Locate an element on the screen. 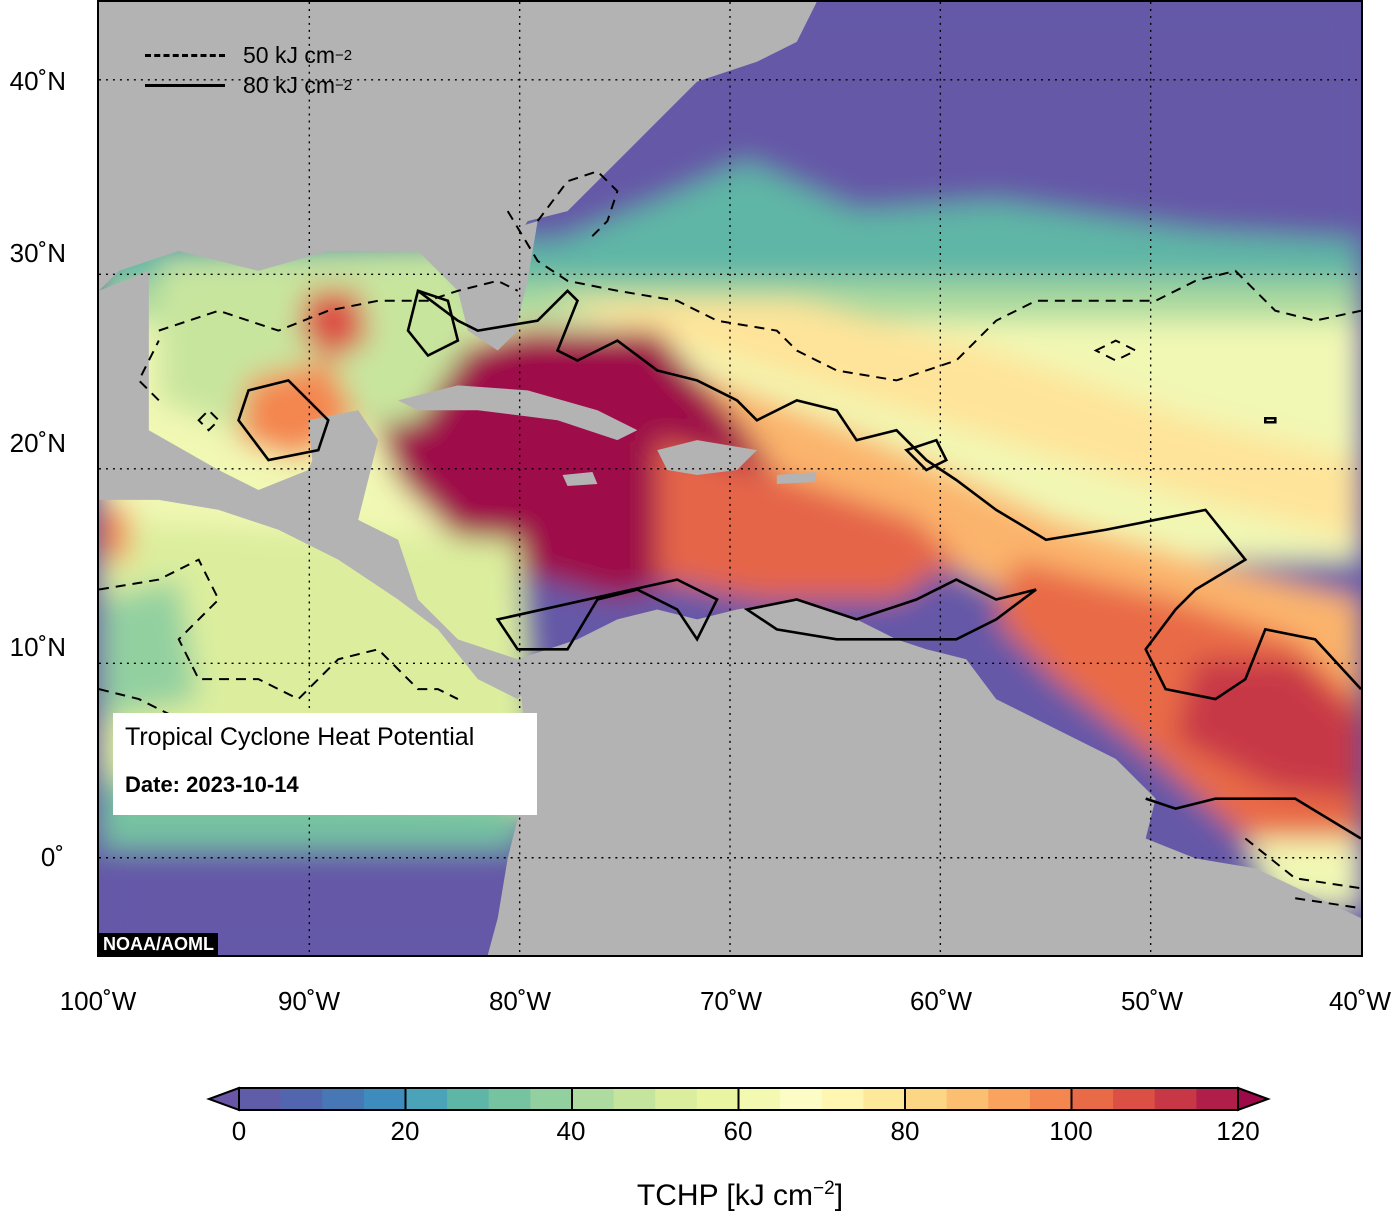 The image size is (1400, 1217). legend-50-label: 50 kJ cm is located at coordinates (289, 54).